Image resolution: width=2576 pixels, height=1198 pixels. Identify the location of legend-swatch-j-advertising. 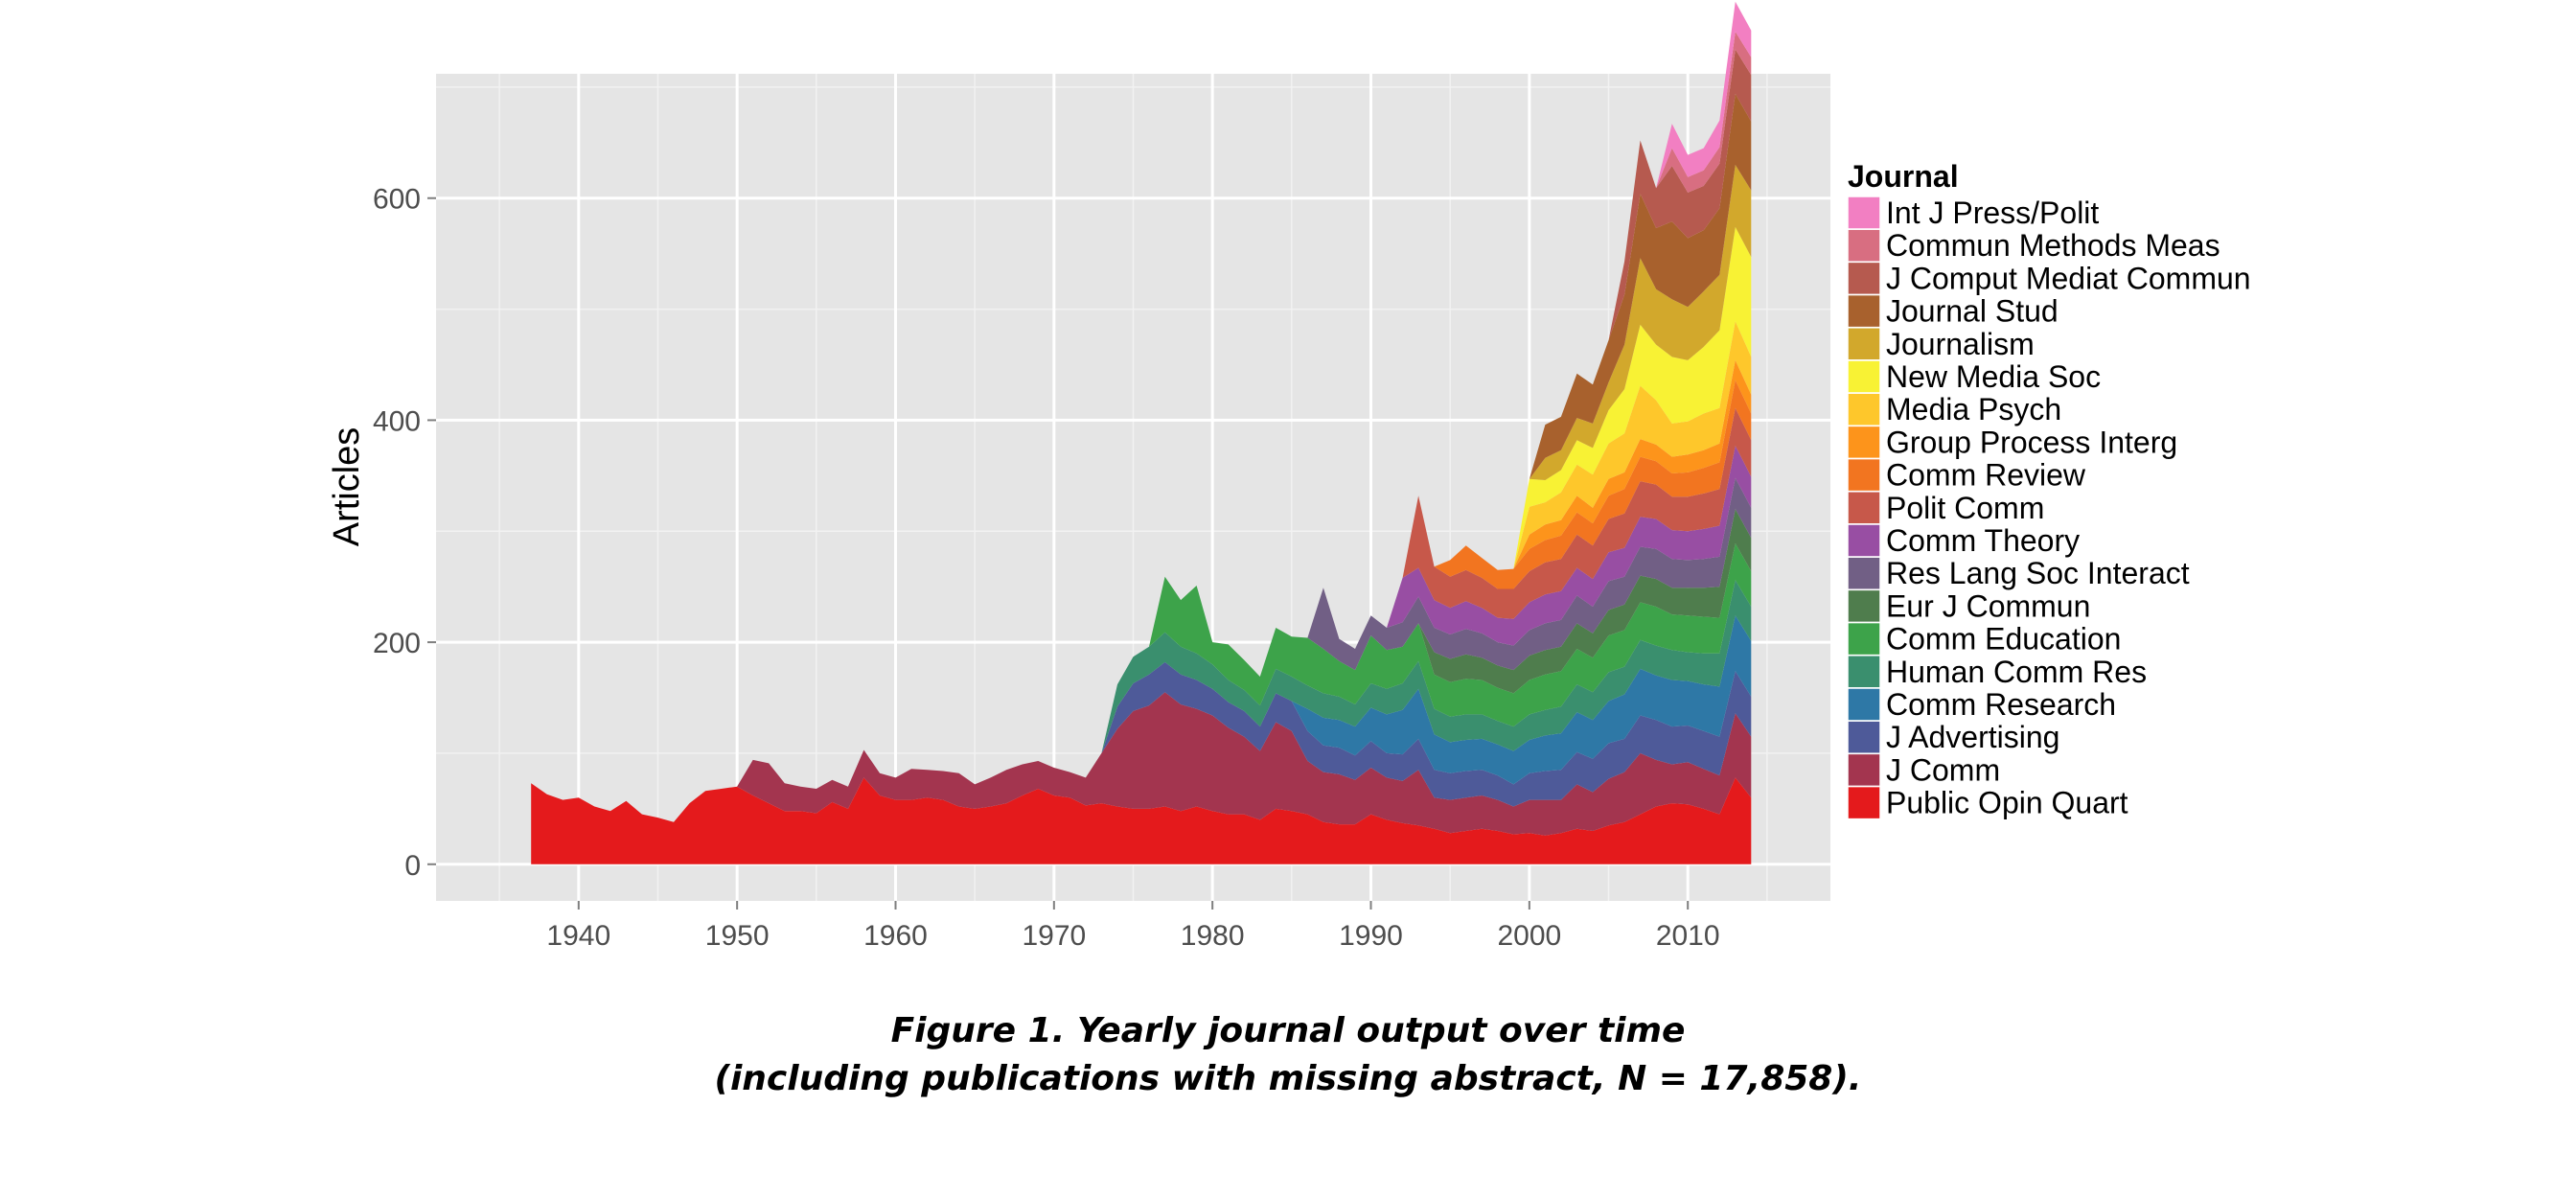
(1864, 737).